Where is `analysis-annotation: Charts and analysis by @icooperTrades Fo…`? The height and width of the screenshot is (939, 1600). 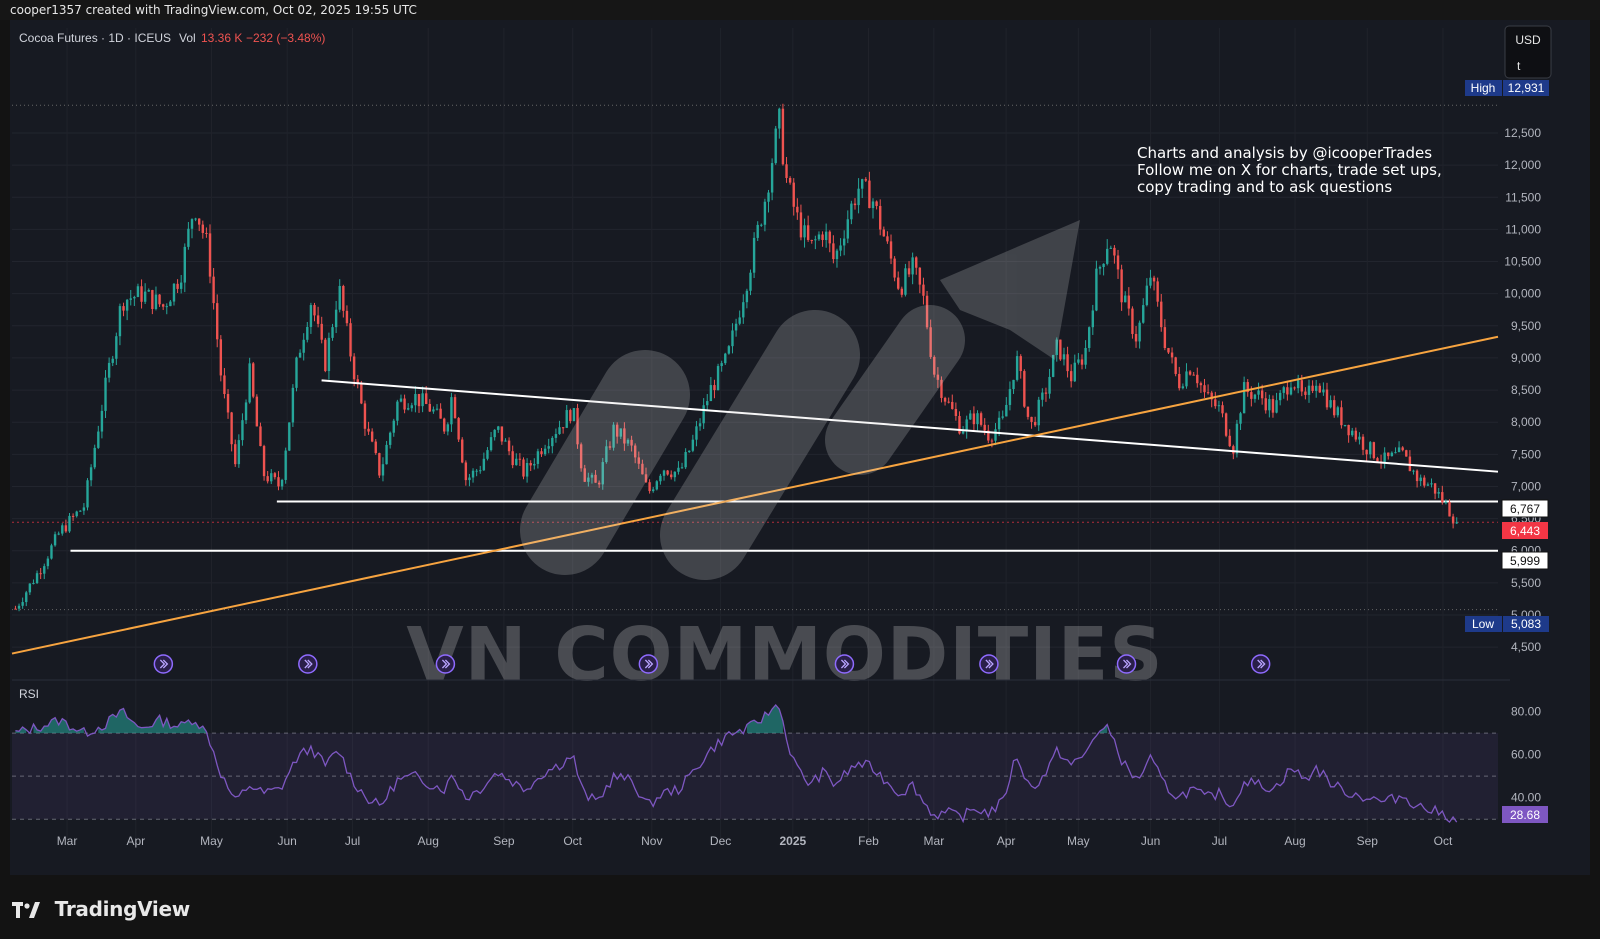 analysis-annotation: Charts and analysis by @icooperTrades Fo… is located at coordinates (1289, 170).